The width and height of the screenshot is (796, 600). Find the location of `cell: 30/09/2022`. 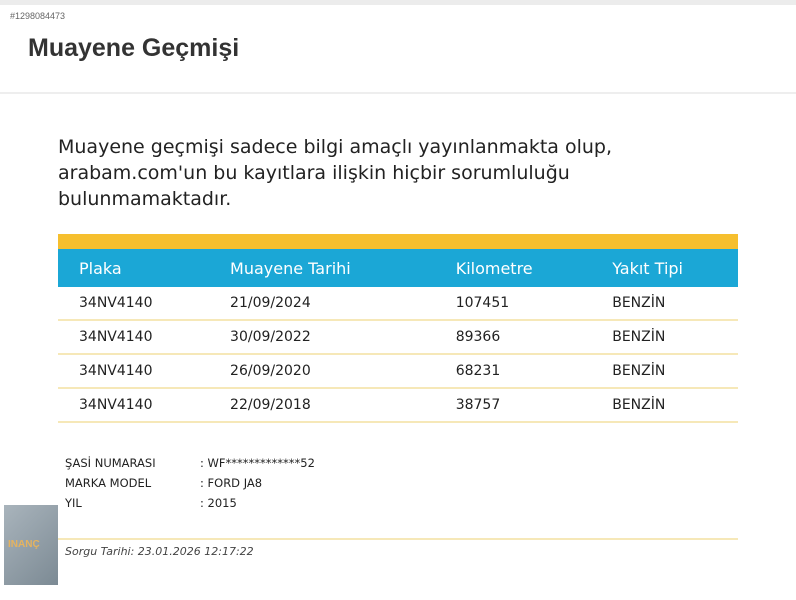

cell: 30/09/2022 is located at coordinates (322, 337).